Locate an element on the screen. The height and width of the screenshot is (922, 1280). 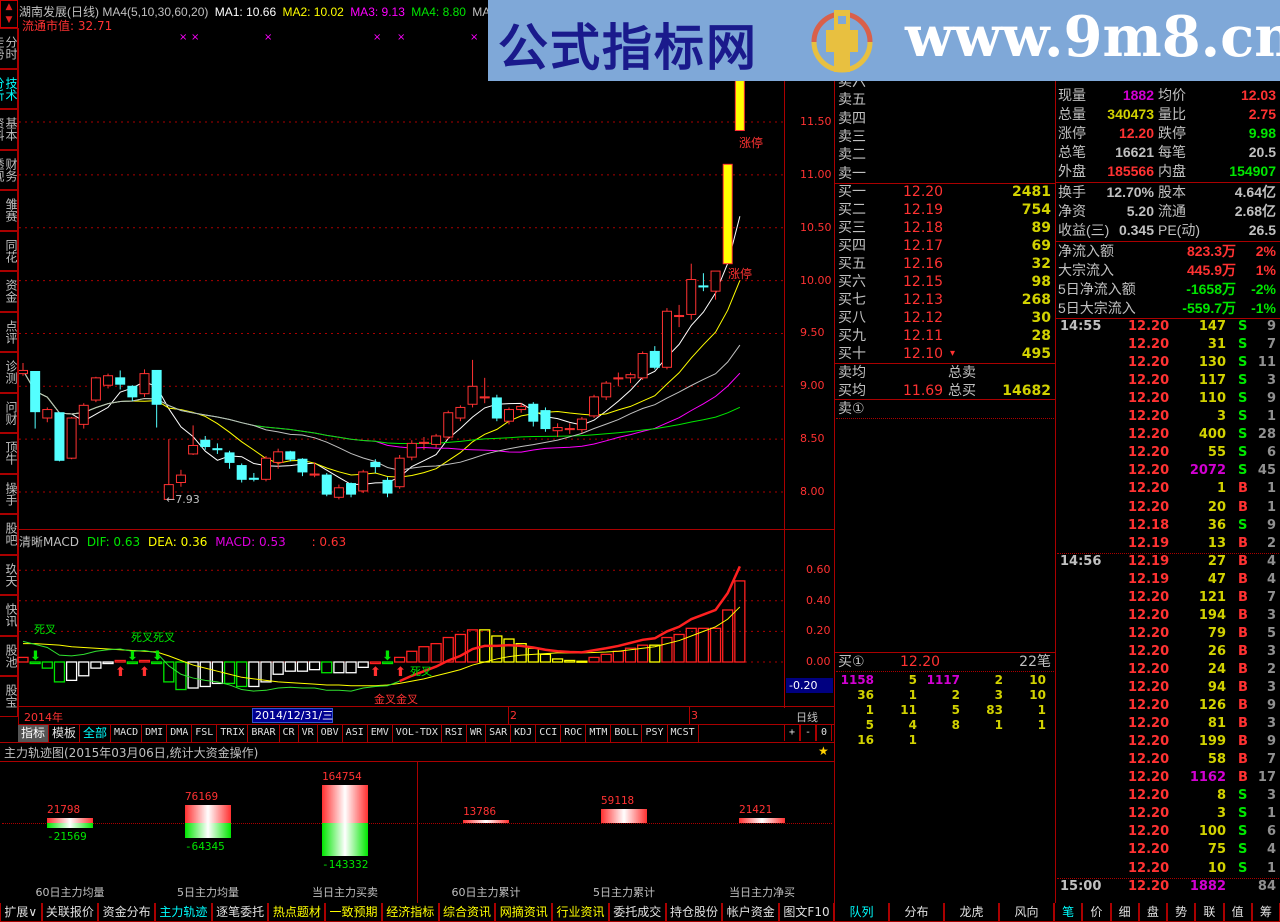
ask-row: 卖三 is located at coordinates (945, 137).